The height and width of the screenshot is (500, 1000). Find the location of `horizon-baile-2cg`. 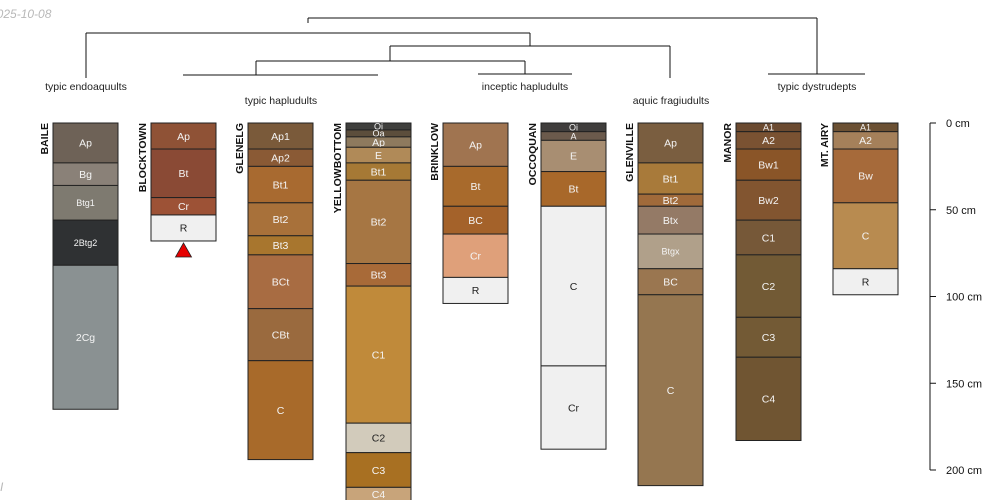

horizon-baile-2cg is located at coordinates (85, 337).